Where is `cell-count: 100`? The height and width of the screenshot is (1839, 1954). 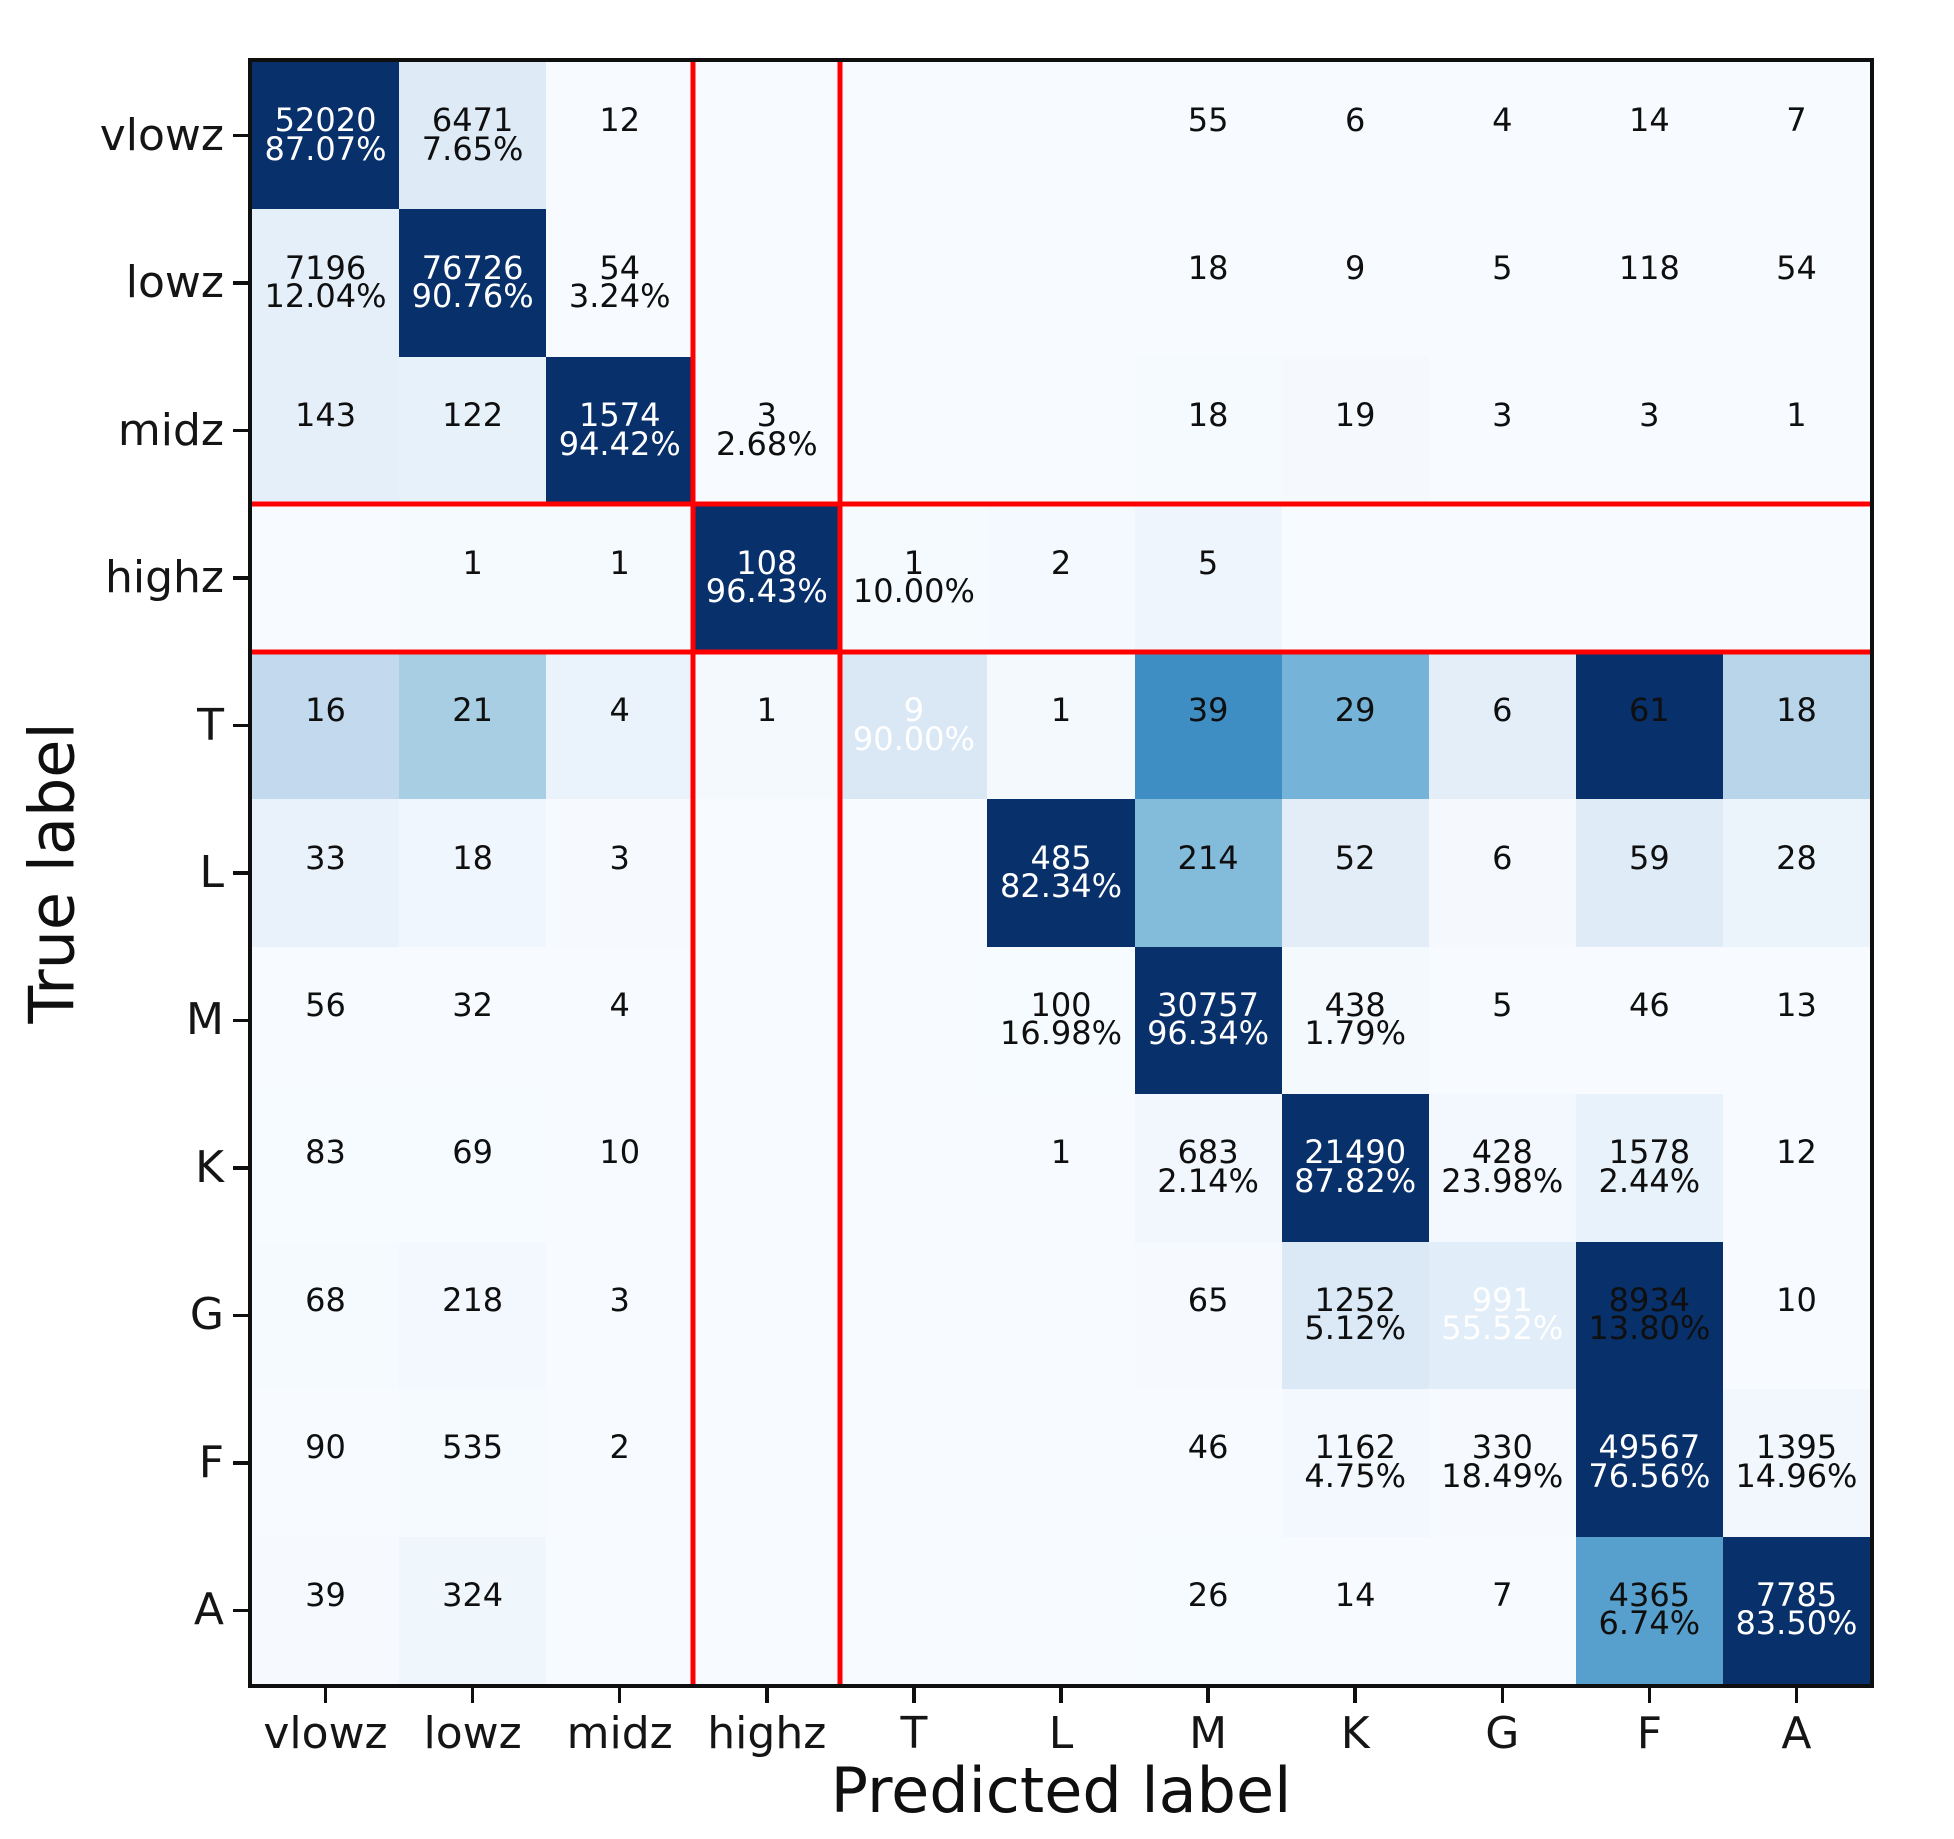 cell-count: 100 is located at coordinates (1061, 1004).